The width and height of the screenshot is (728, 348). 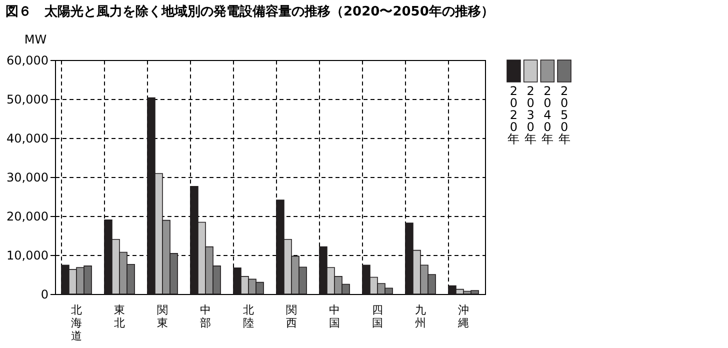 I want to click on y-tick-label: 40,000, so click(x=27, y=139).